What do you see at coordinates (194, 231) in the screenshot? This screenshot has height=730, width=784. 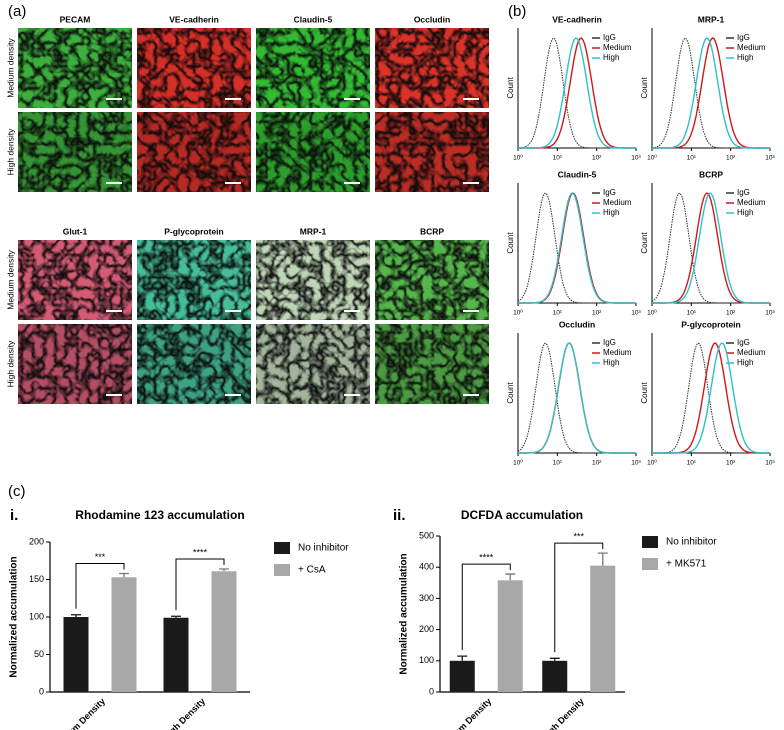 I see `column-header: P-glycoprotein` at bounding box center [194, 231].